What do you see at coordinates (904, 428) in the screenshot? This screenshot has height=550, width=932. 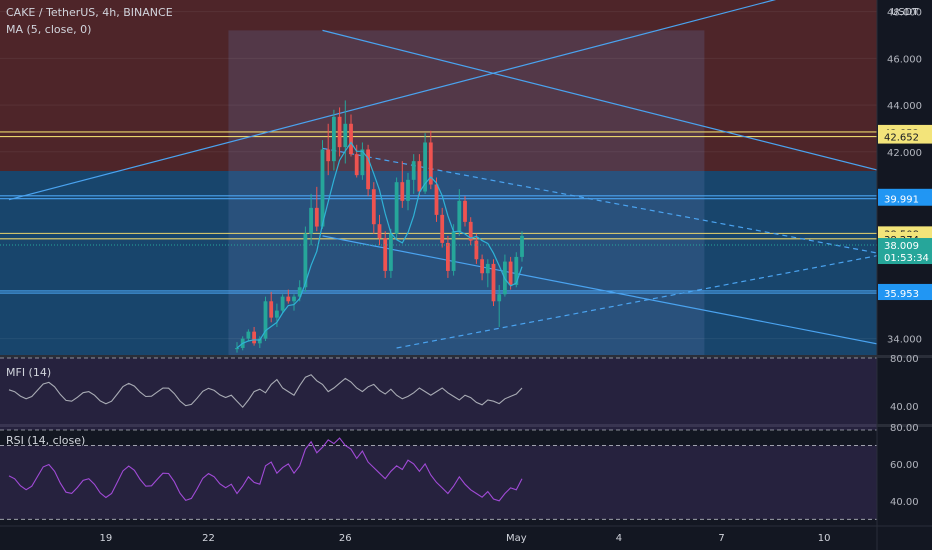 I see `rsi-tick-label: 80.00` at bounding box center [904, 428].